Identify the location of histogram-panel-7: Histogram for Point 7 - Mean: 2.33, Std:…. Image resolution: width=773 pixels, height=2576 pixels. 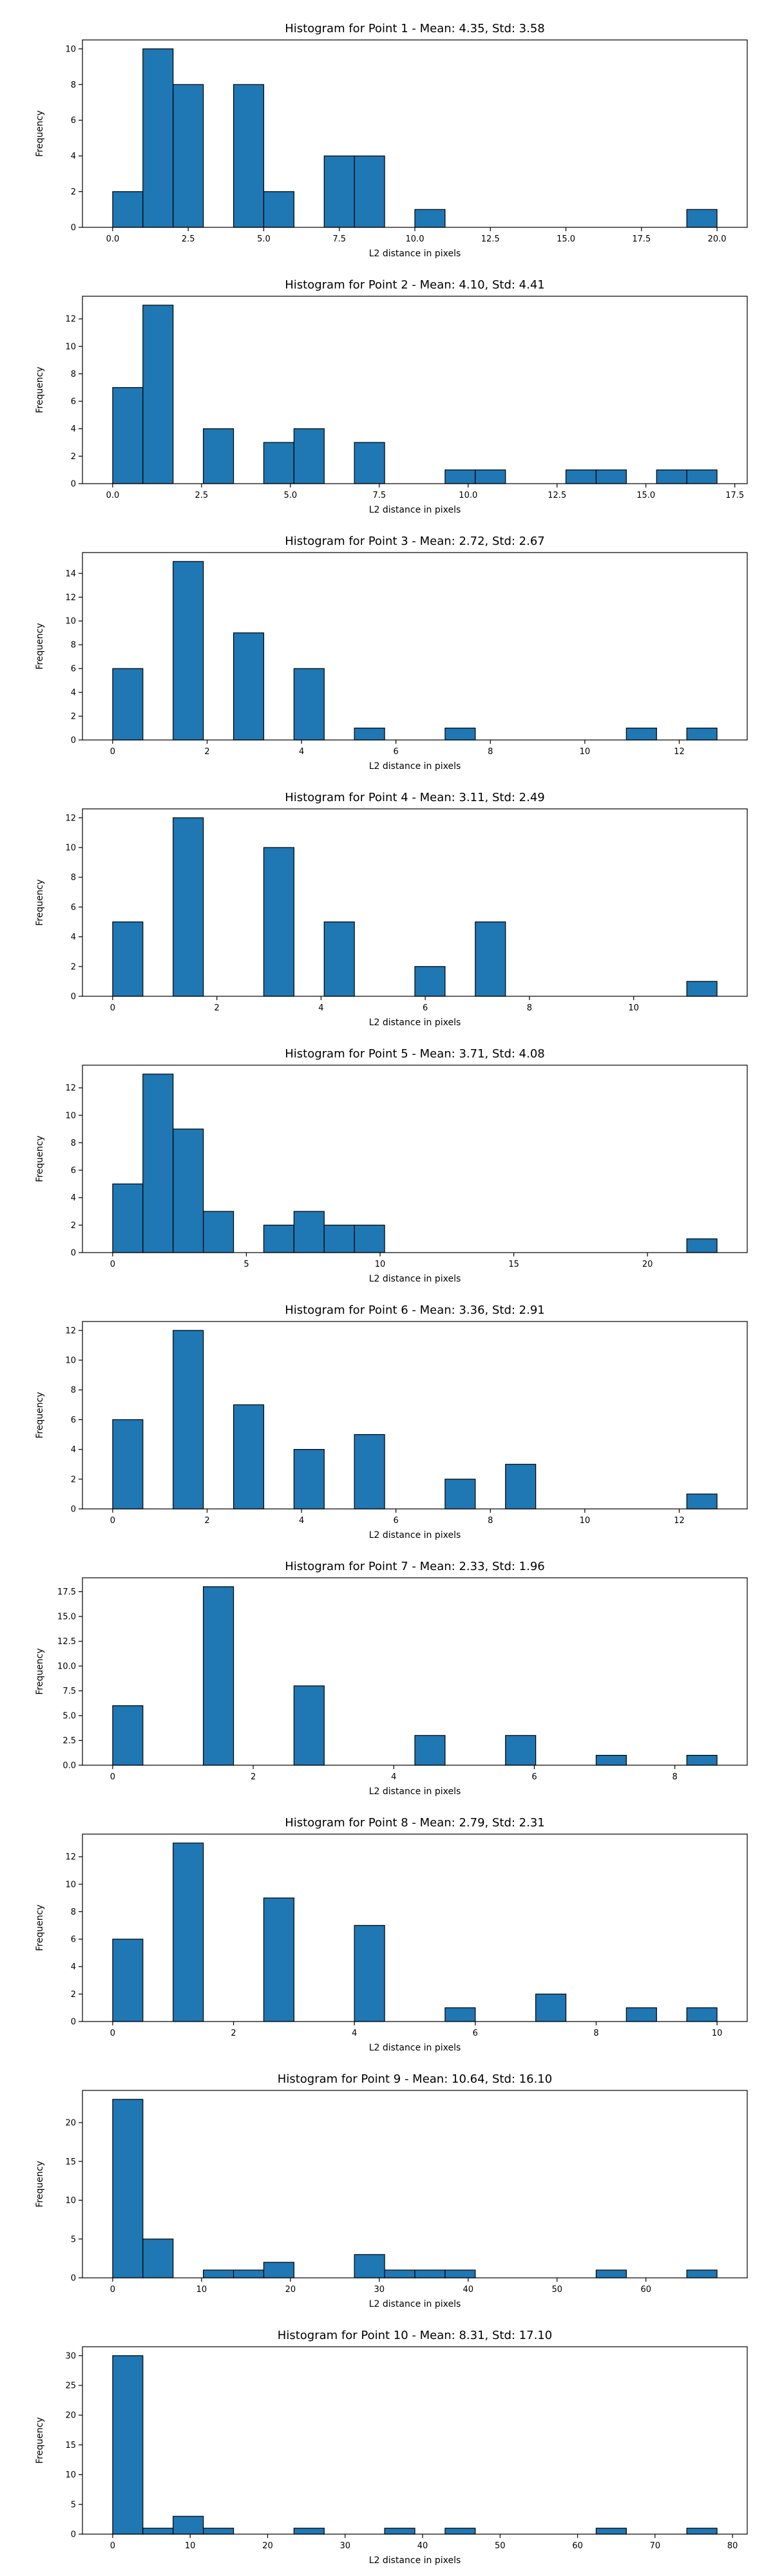
(391, 1678).